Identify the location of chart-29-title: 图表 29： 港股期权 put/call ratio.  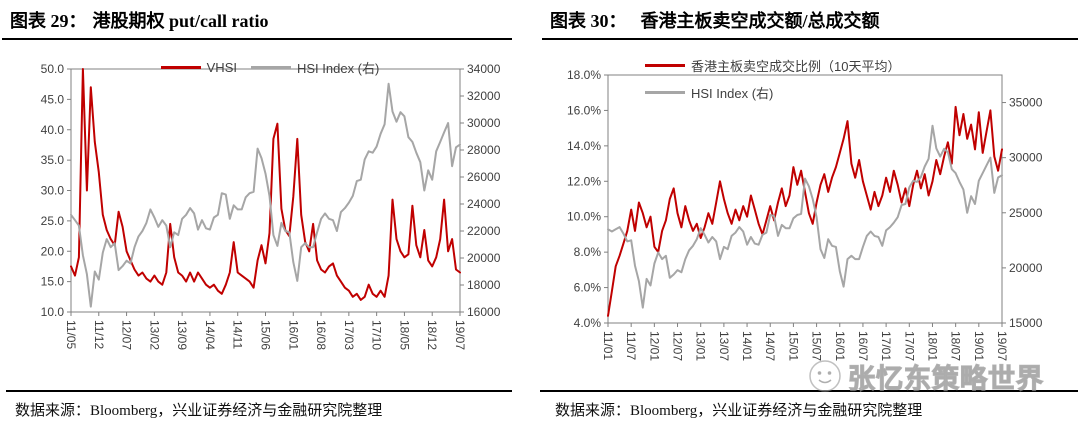
(139, 20).